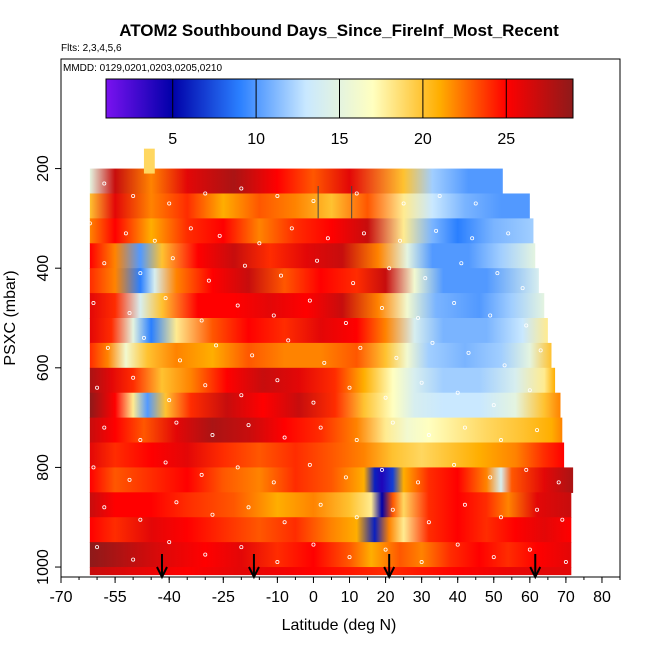 Image resolution: width=650 pixels, height=650 pixels. I want to click on flights-note: Flts: 2,3,4,5,6, so click(91, 48).